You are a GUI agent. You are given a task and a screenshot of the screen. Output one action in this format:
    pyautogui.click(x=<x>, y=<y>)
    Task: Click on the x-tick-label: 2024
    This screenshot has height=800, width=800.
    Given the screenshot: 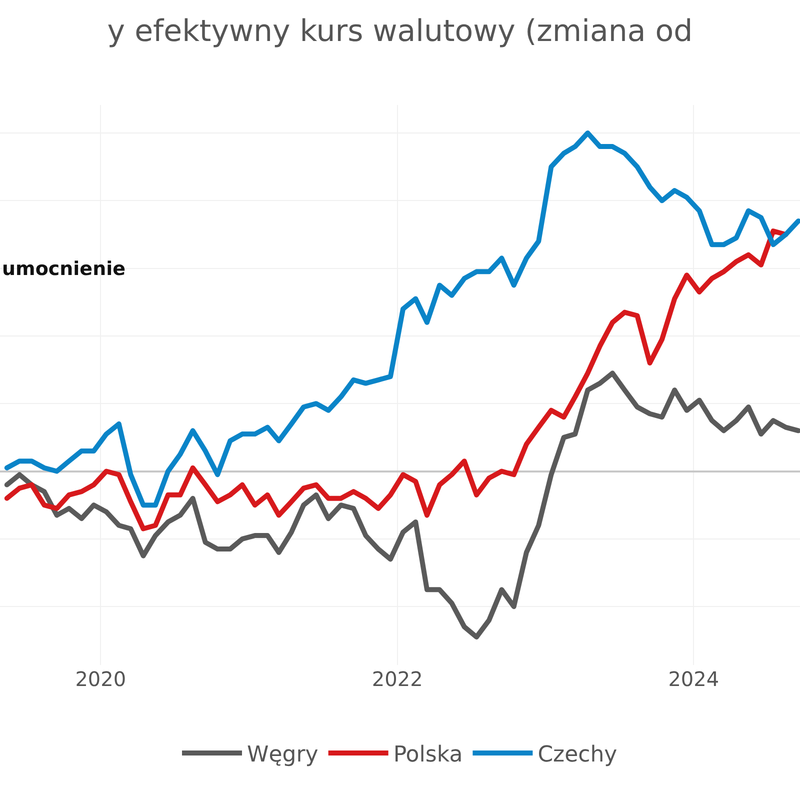 What is the action you would take?
    pyautogui.click(x=694, y=679)
    